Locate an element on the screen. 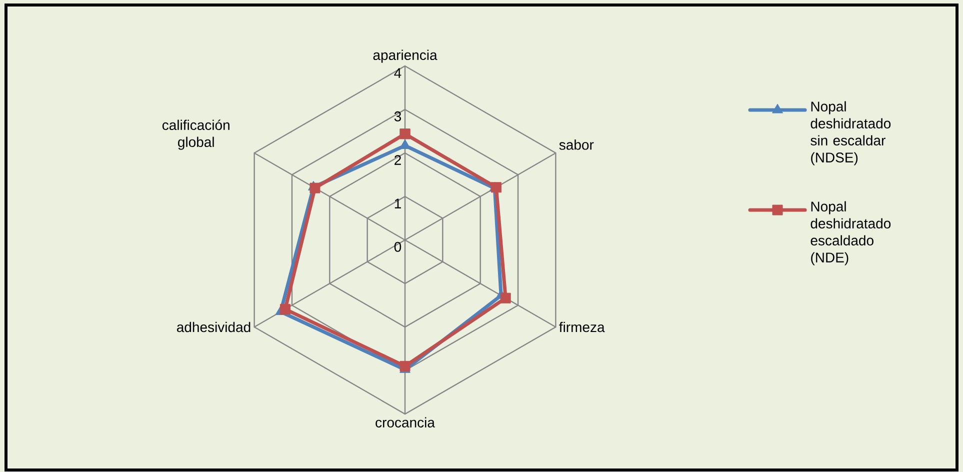 The image size is (963, 472). y-tick-label: 4 is located at coordinates (398, 73).